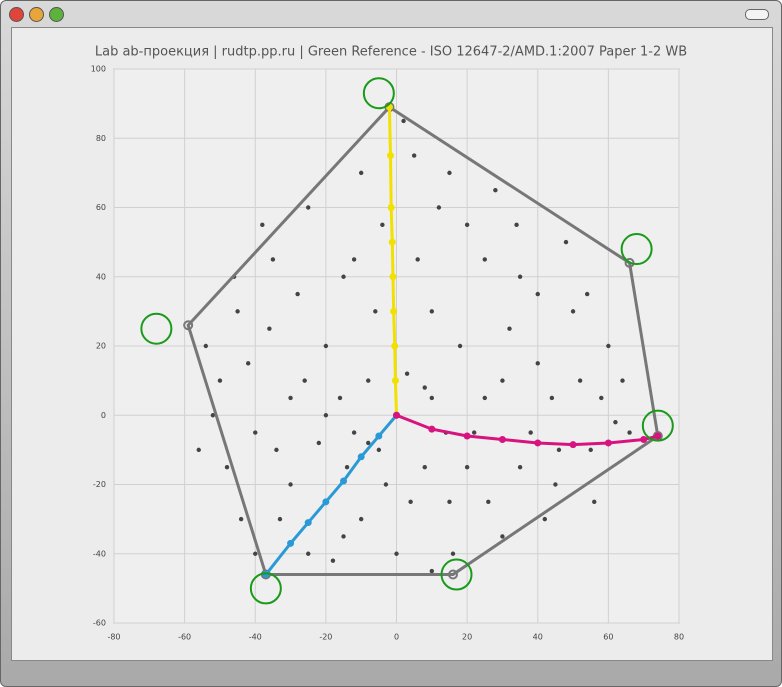 The image size is (782, 687). What do you see at coordinates (56, 14) in the screenshot?
I see `zoom-button` at bounding box center [56, 14].